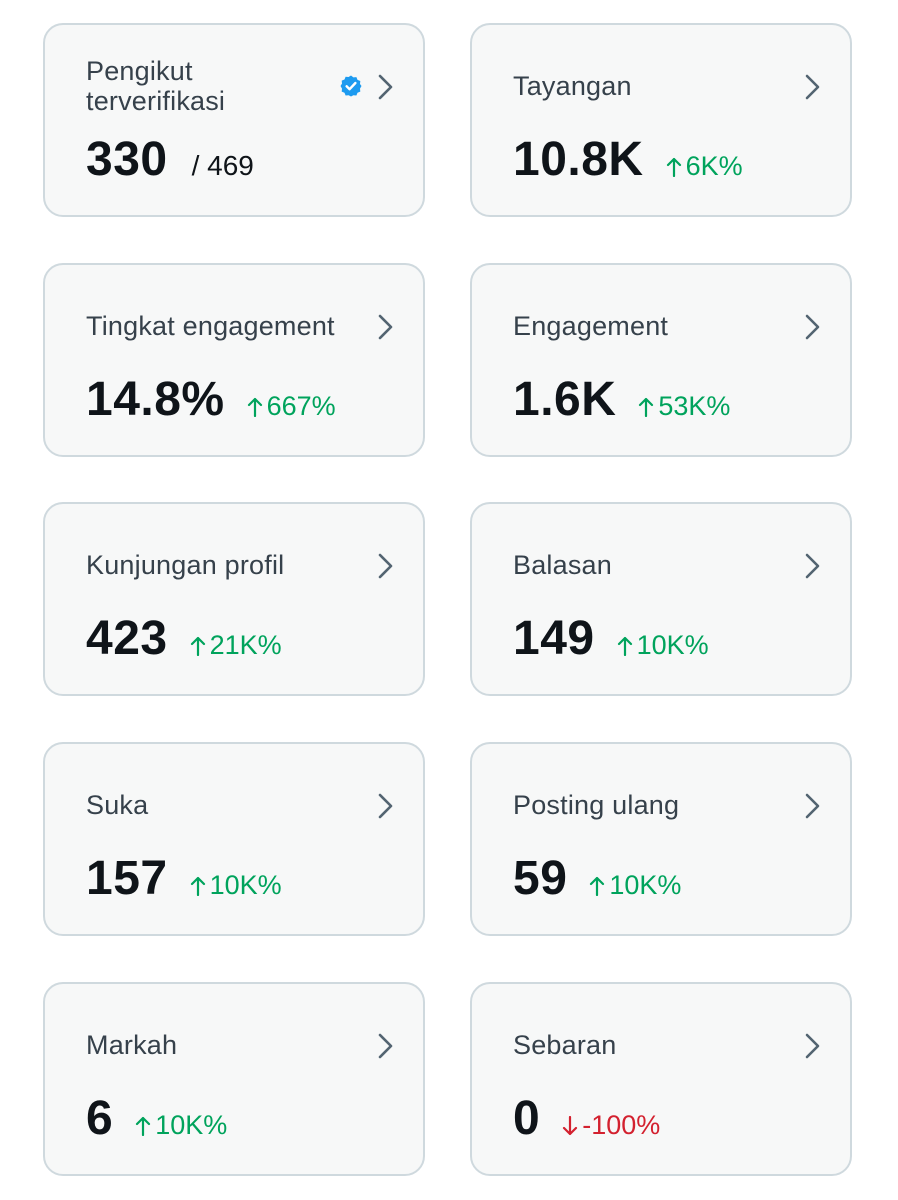 This screenshot has width=898, height=1200. Describe the element at coordinates (184, 639) in the screenshot. I see `metric-row: 423 21K%` at that location.